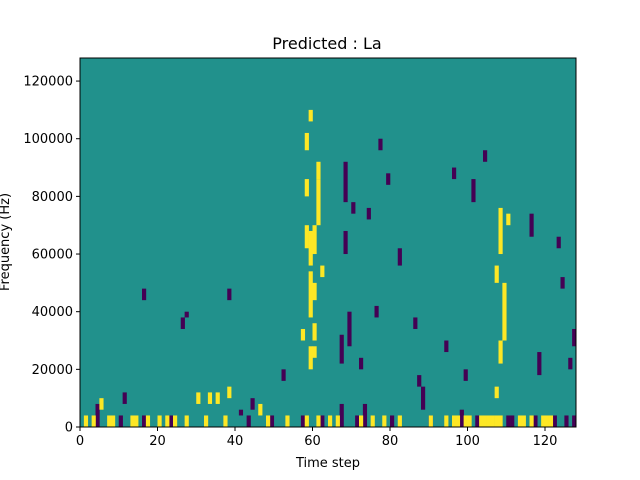  What do you see at coordinates (312, 441) in the screenshot?
I see `x-tick-label: 60` at bounding box center [312, 441].